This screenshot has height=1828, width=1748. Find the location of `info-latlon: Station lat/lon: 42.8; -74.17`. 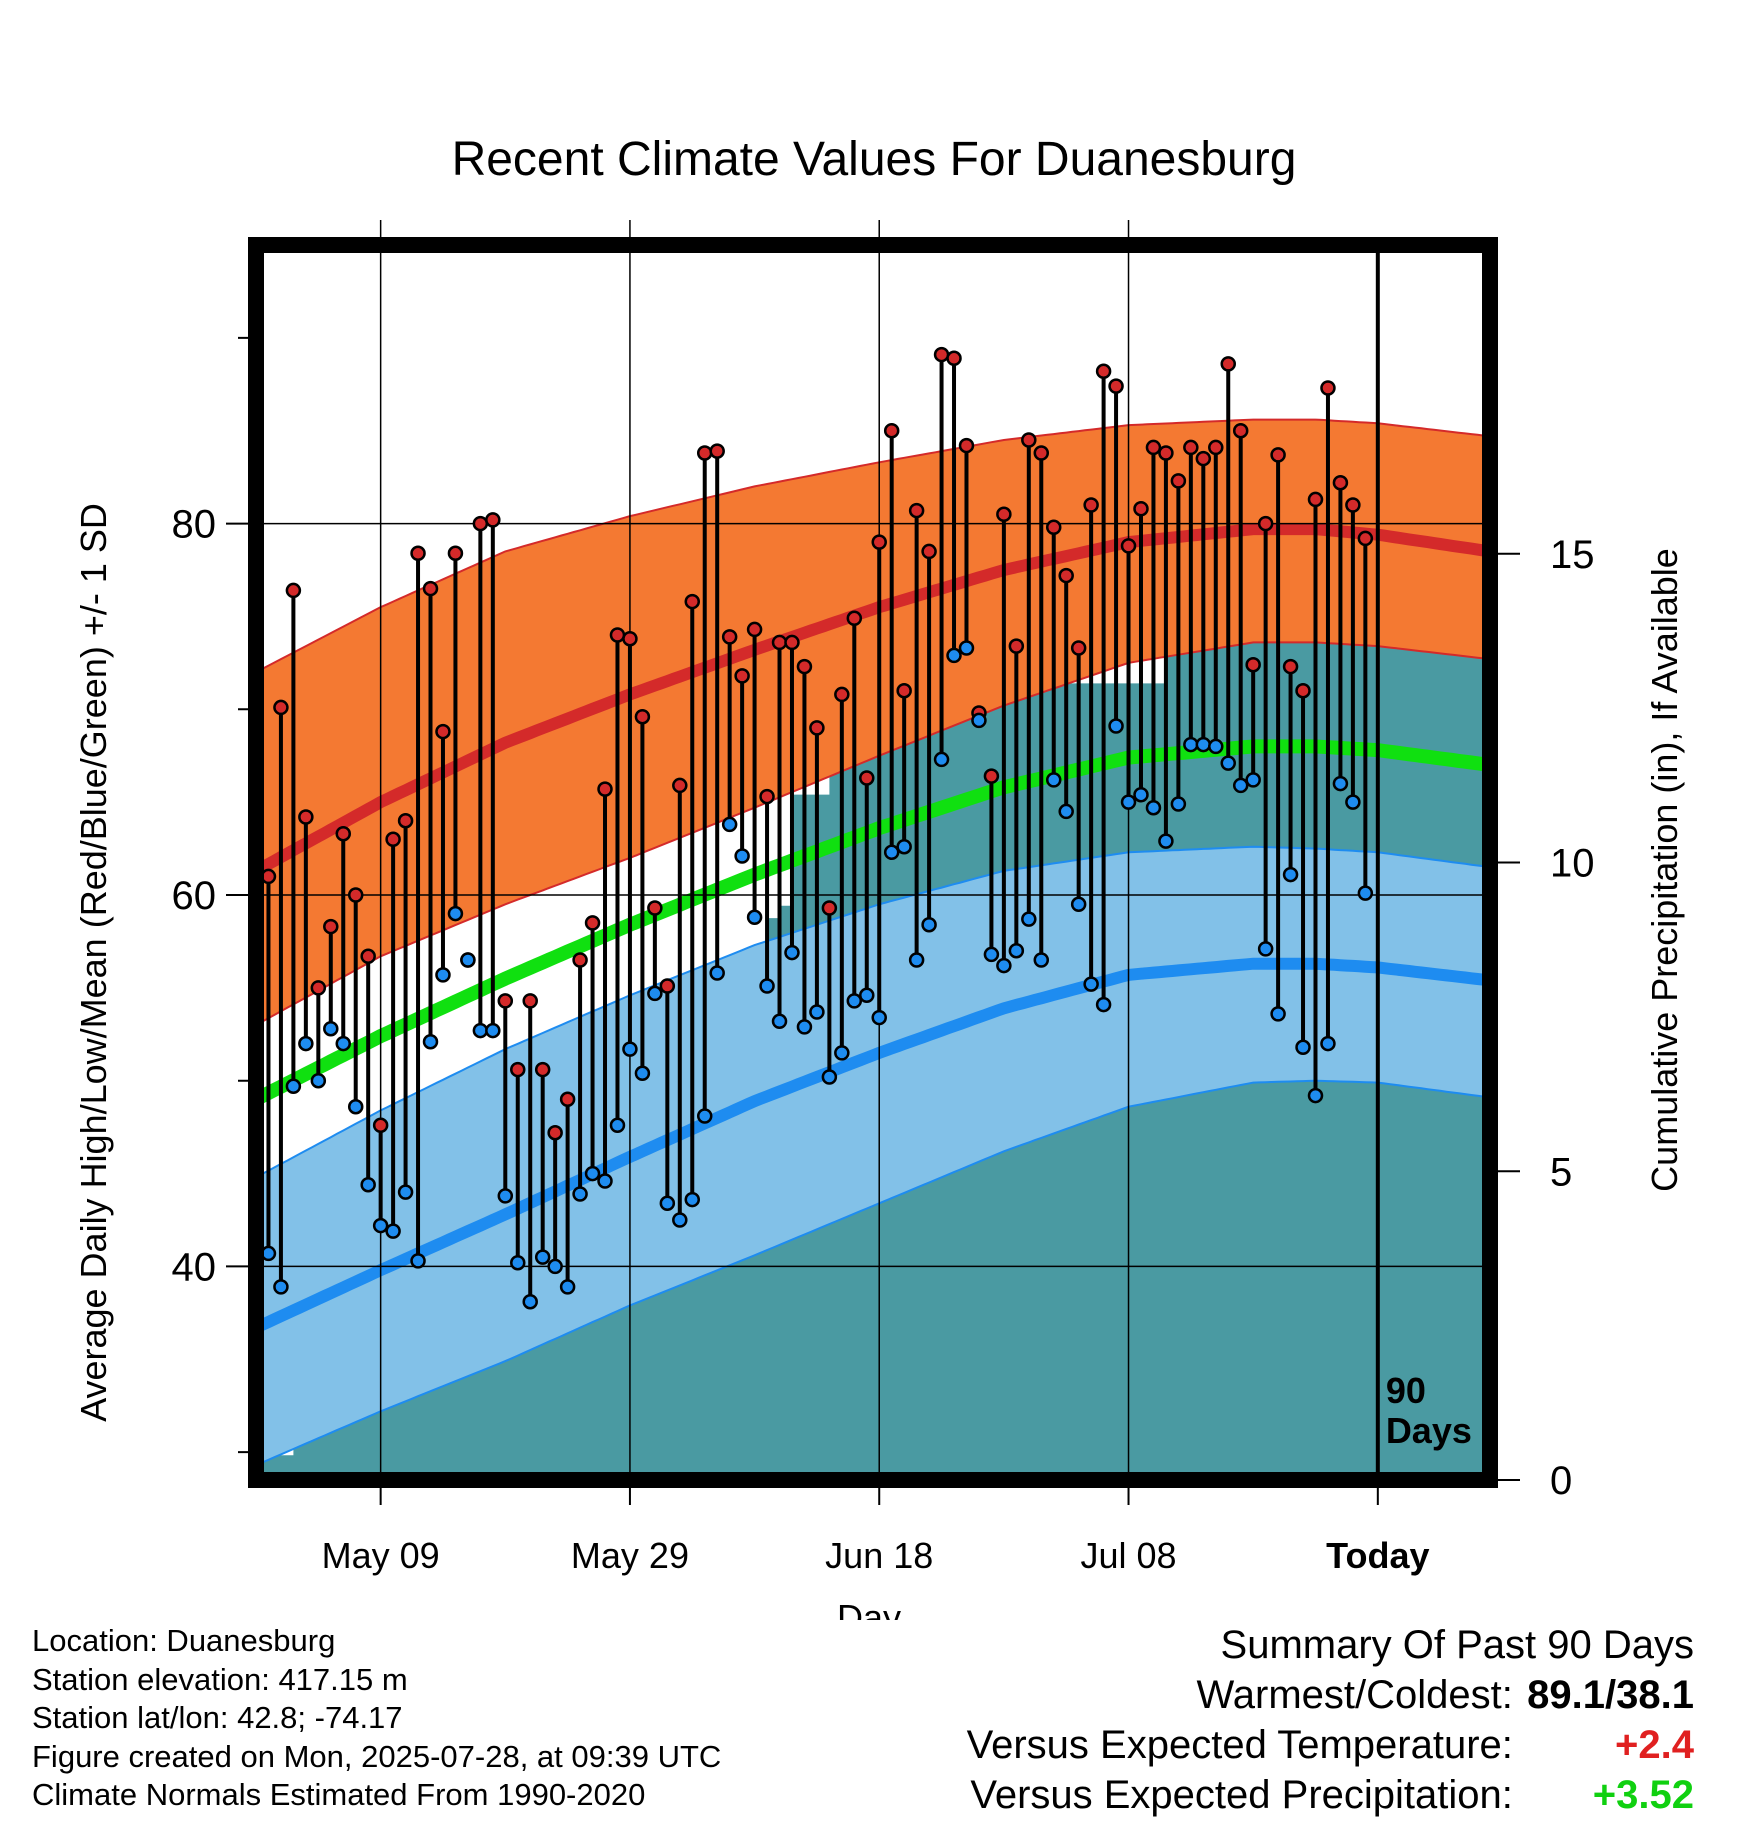

info-latlon: Station lat/lon: 42.8; -74.17 is located at coordinates (217, 1717).